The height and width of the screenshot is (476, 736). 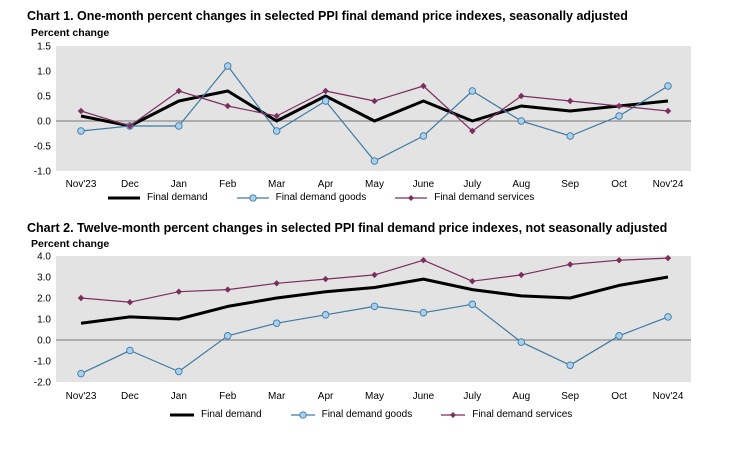 What do you see at coordinates (44, 278) in the screenshot?
I see `y-tick-label: 3.0` at bounding box center [44, 278].